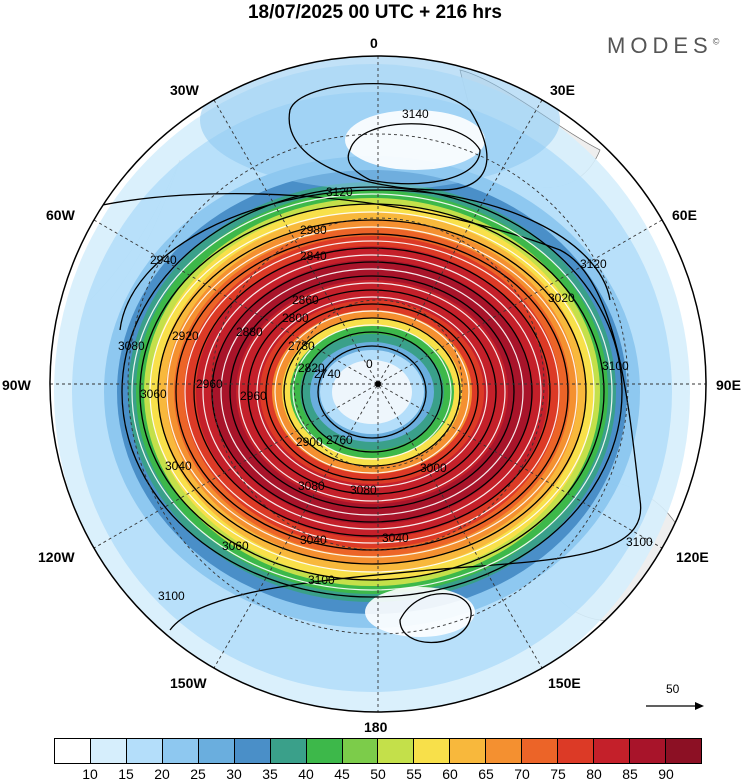 Image resolution: width=750 pixels, height=782 pixels. What do you see at coordinates (486, 774) in the screenshot?
I see `colorbar-tick-label: 65` at bounding box center [486, 774].